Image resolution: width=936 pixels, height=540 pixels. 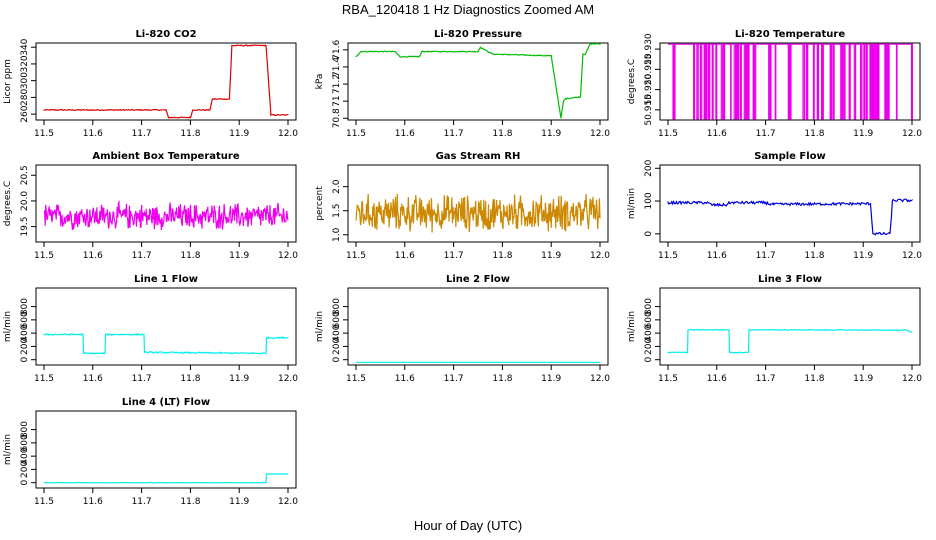 I want to click on y-tick-label: 71, so click(x=337, y=100).